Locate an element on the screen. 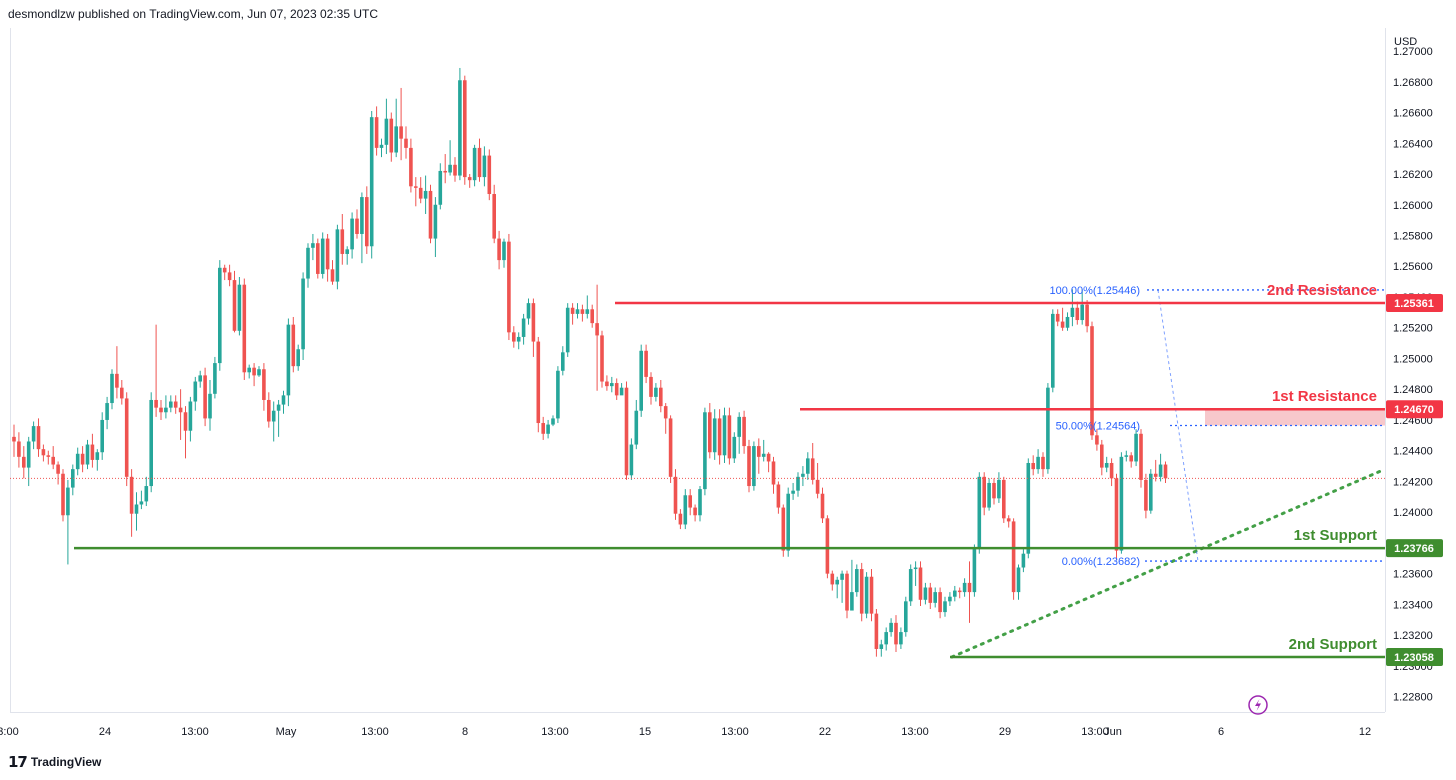  price-tag-box is located at coordinates (1414, 656).